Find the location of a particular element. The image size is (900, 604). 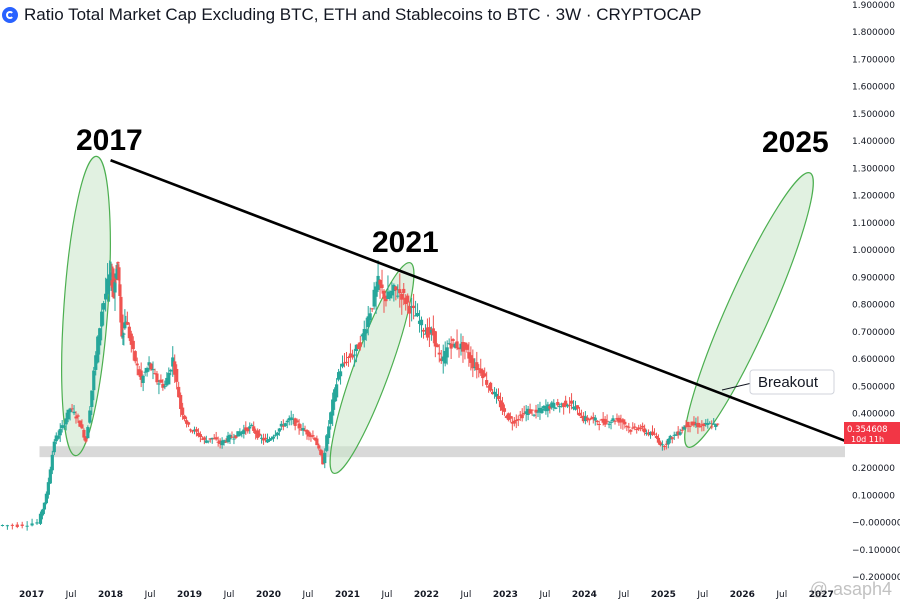

ellipse-2025 is located at coordinates (749, 310).